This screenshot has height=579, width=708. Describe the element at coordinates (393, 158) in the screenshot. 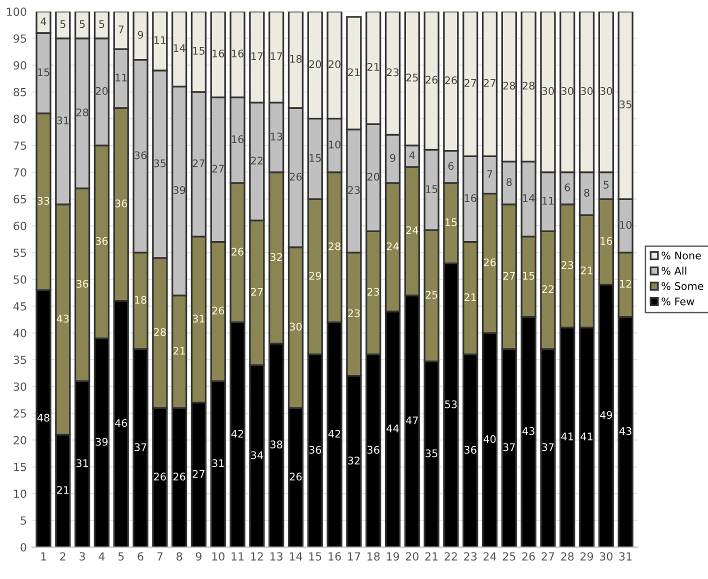

I see `data-label: 9` at that location.